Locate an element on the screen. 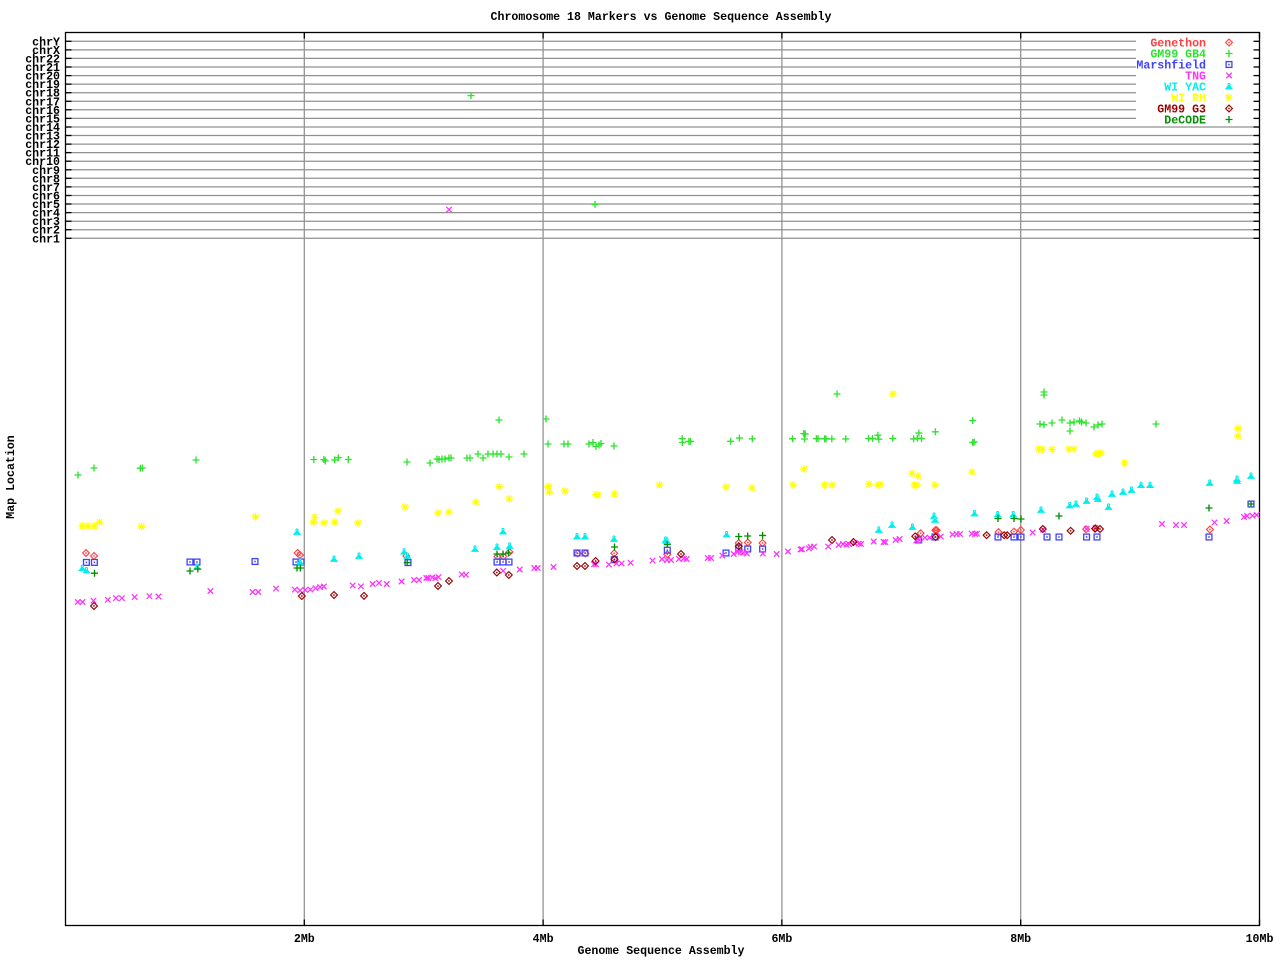  svg-text: chr22 is located at coordinates (42, 59).